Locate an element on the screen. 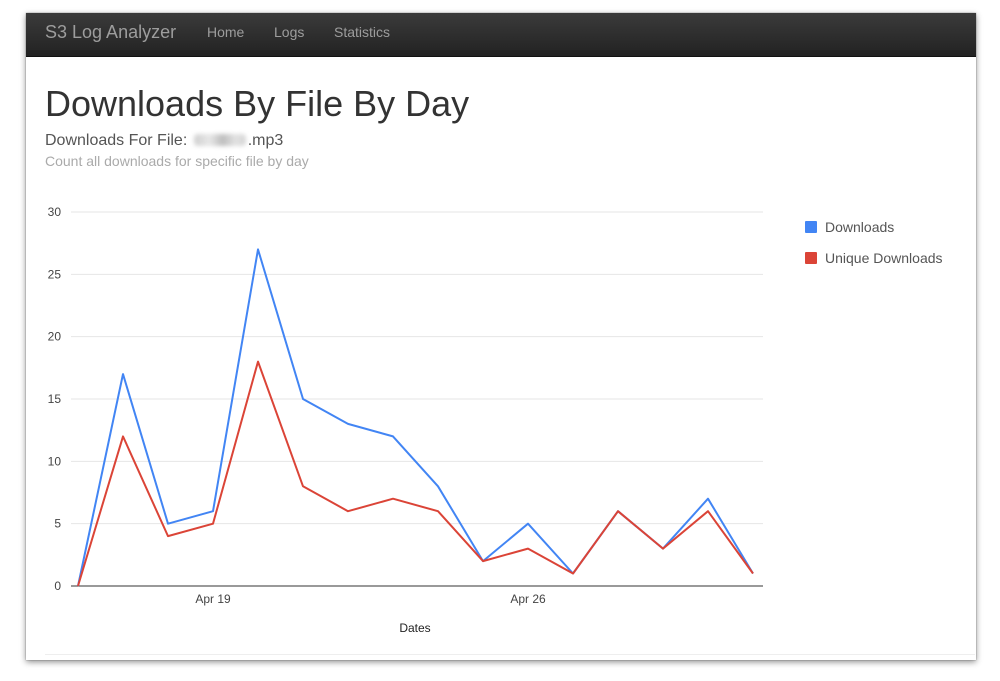  x-axis-title: Dates is located at coordinates (414, 628).